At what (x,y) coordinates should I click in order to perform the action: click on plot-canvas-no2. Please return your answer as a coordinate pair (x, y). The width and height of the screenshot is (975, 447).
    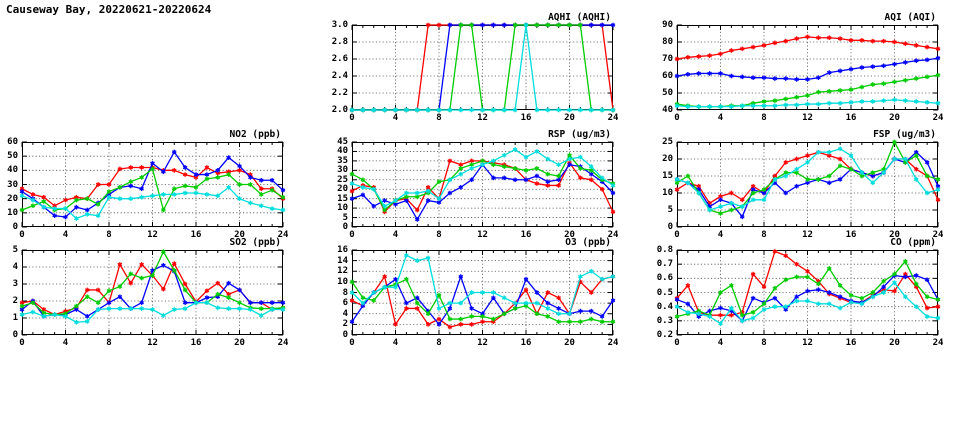
    Looking at the image, I should click on (152, 184).